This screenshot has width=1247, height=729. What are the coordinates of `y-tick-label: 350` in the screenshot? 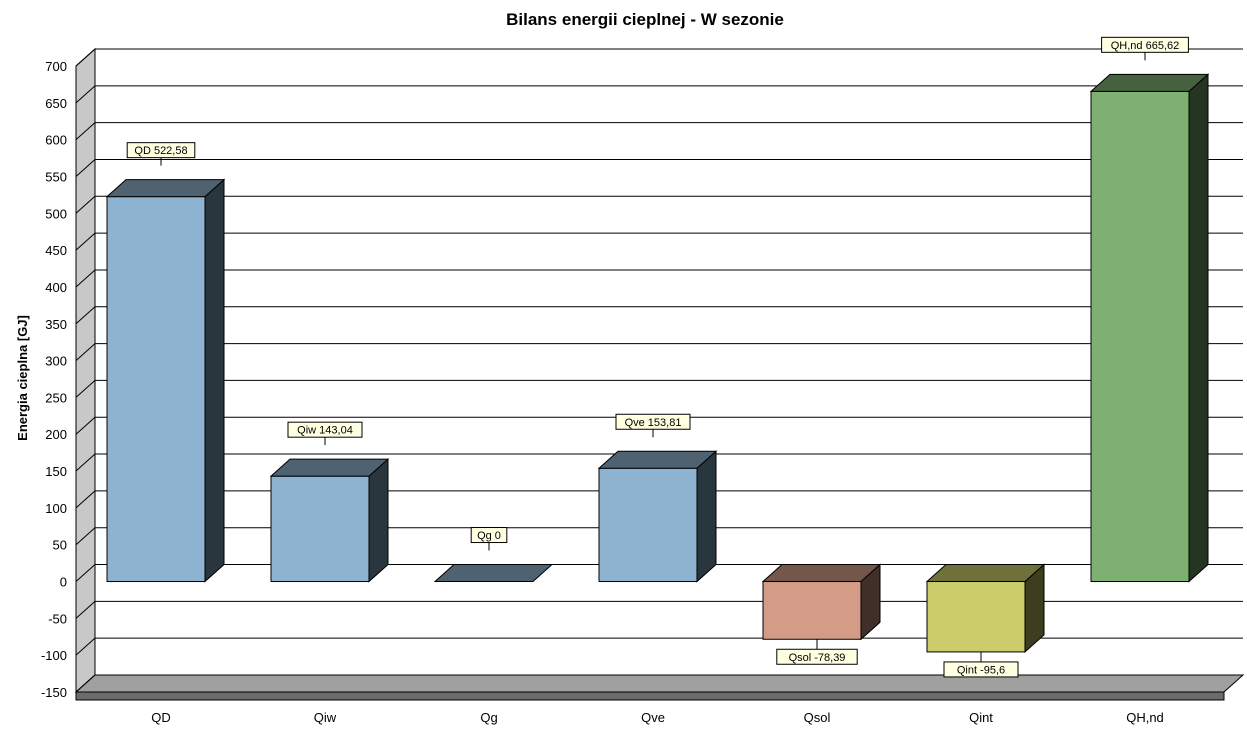 It's located at (56, 324).